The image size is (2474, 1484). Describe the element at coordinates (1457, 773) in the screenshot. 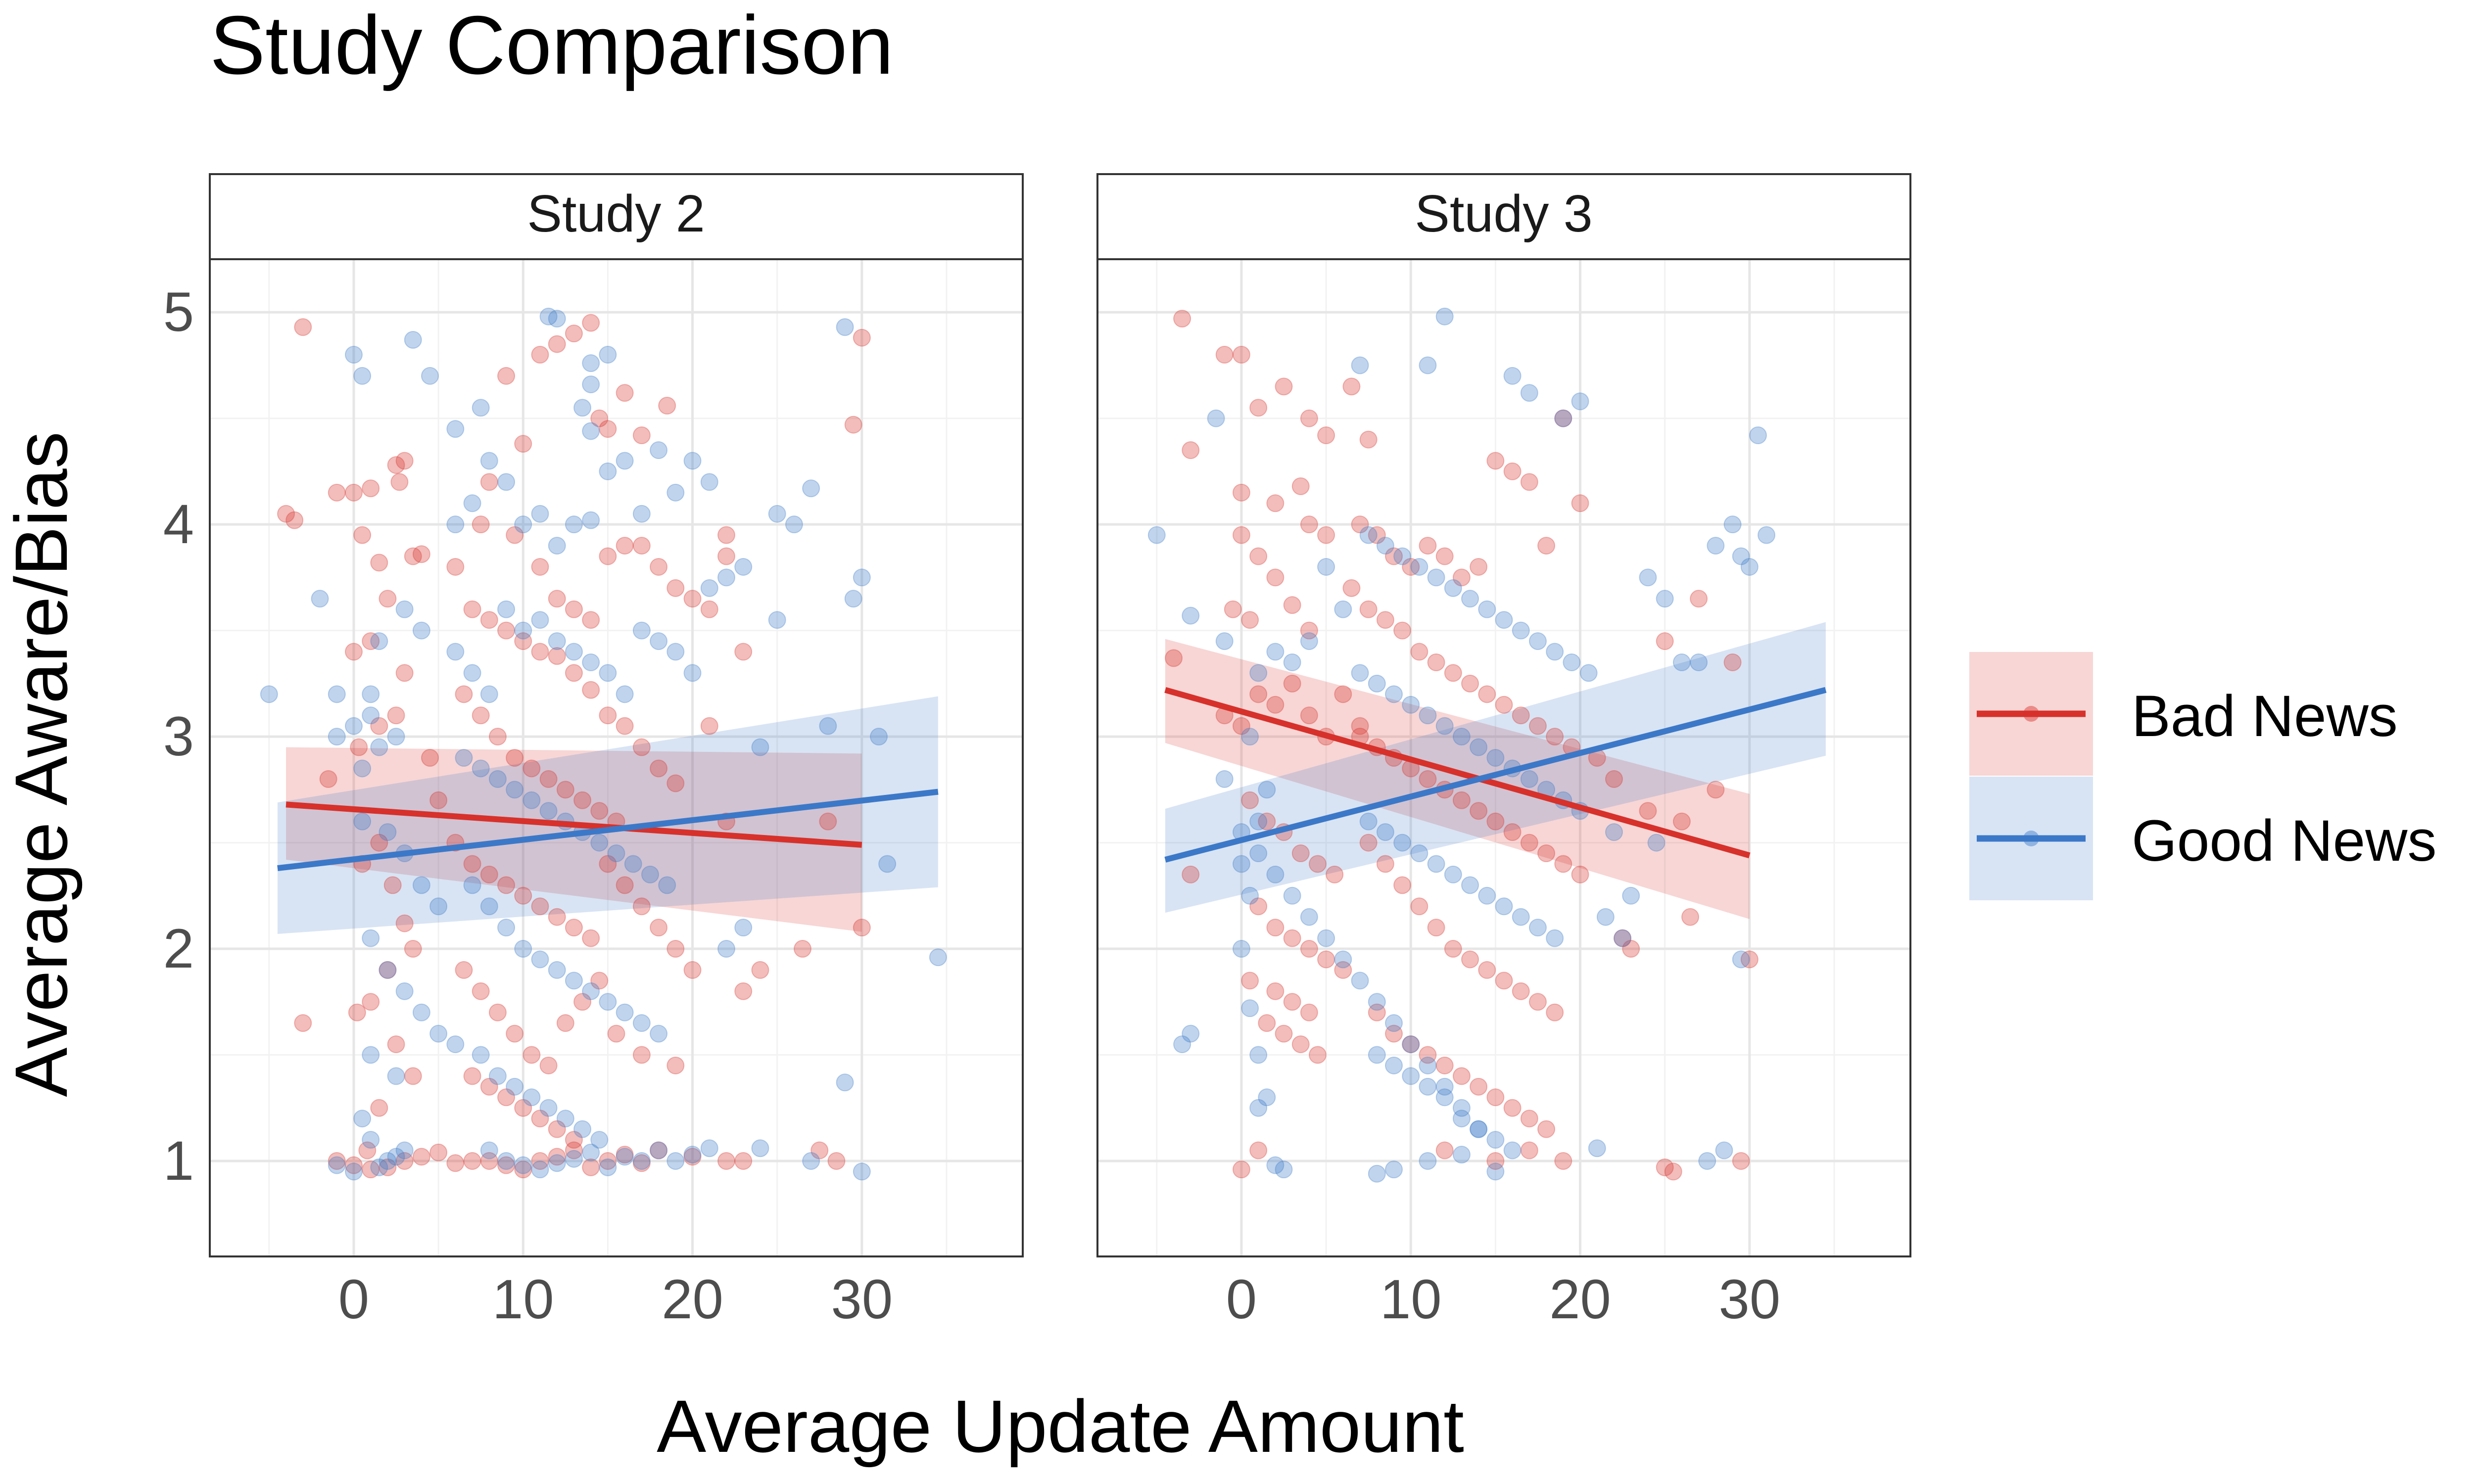

I see `fit-line-bad-news` at that location.